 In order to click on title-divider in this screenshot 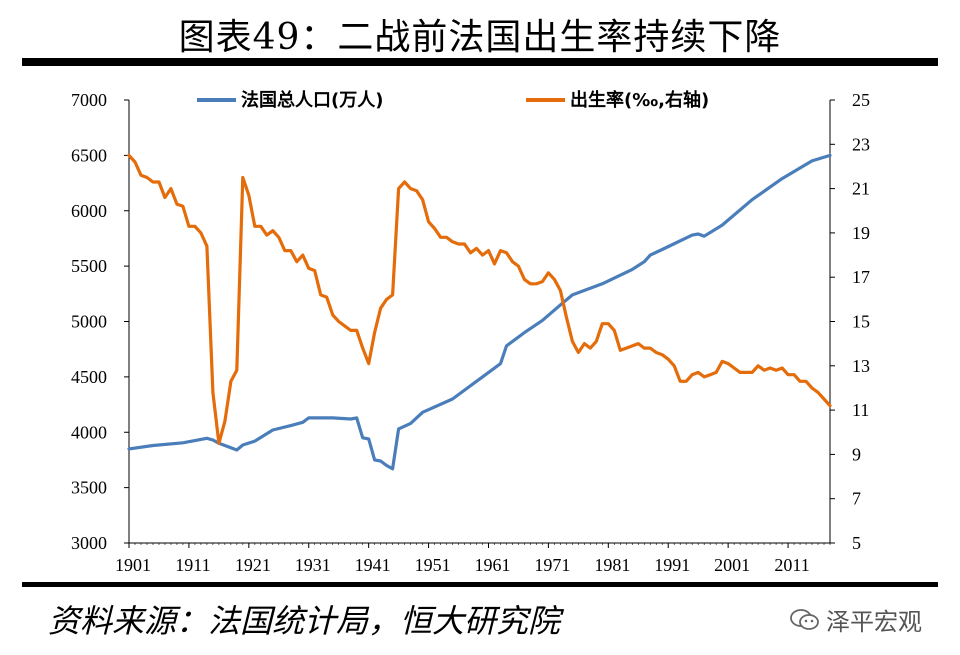, I will do `click(480, 62)`.